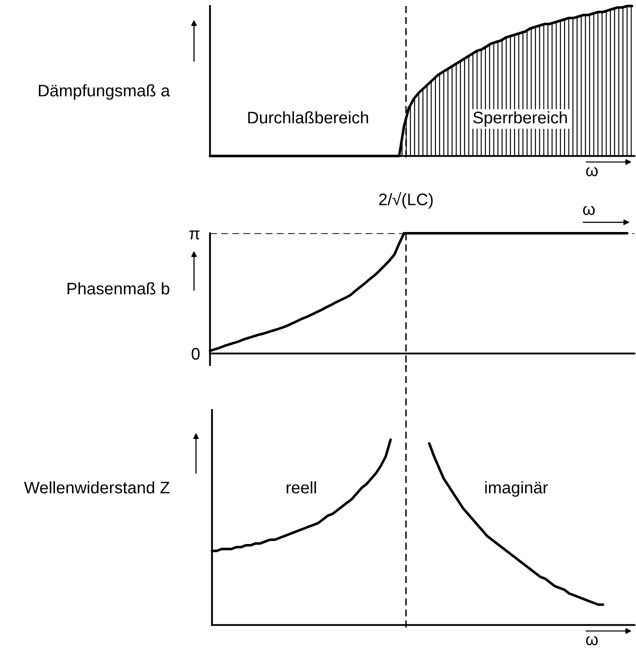 This screenshot has height=648, width=636. What do you see at coordinates (589, 211) in the screenshot?
I see `x2-axis-title: ω` at bounding box center [589, 211].